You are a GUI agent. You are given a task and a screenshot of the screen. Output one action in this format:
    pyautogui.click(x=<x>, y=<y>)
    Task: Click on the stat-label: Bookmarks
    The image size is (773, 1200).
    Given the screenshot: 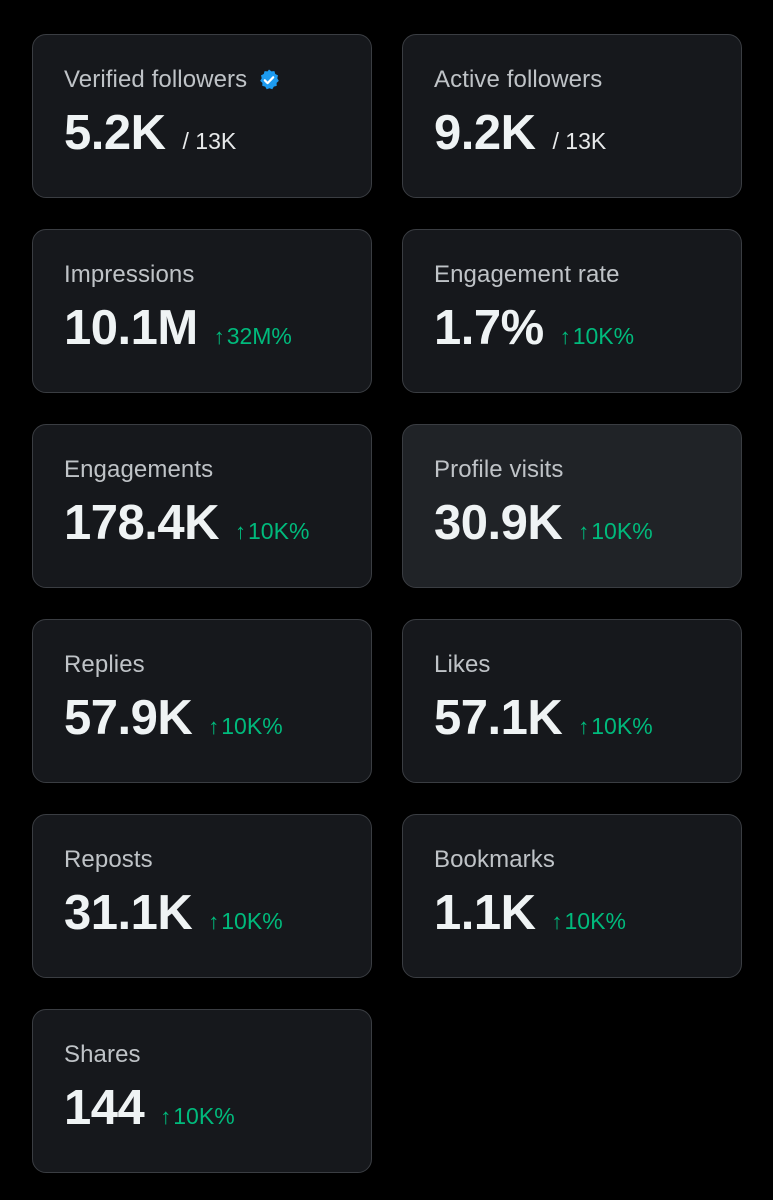 What is the action you would take?
    pyautogui.click(x=494, y=859)
    